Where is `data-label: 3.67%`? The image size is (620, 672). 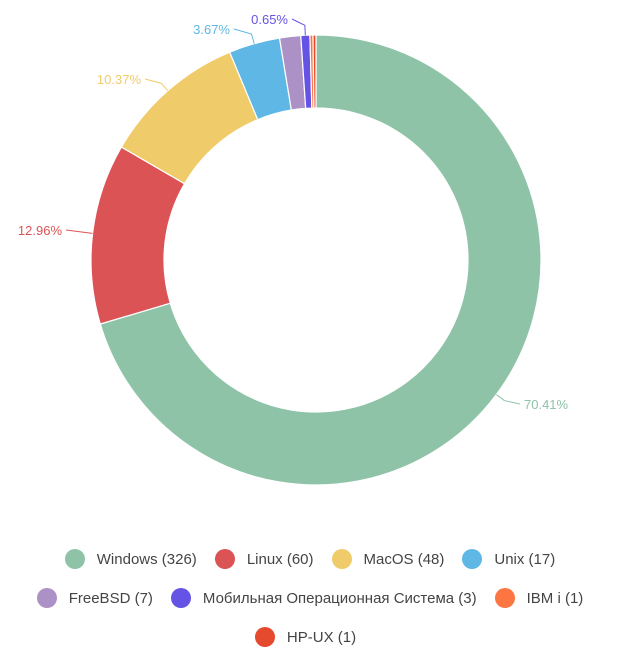
data-label: 3.67% is located at coordinates (211, 29).